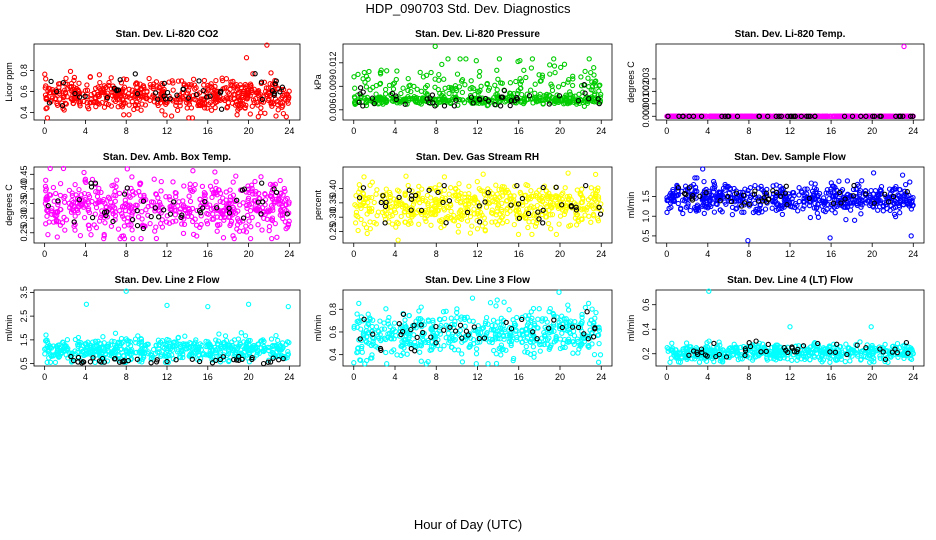  Describe the element at coordinates (24, 175) in the screenshot. I see `y-tick-label: 0.45` at that location.